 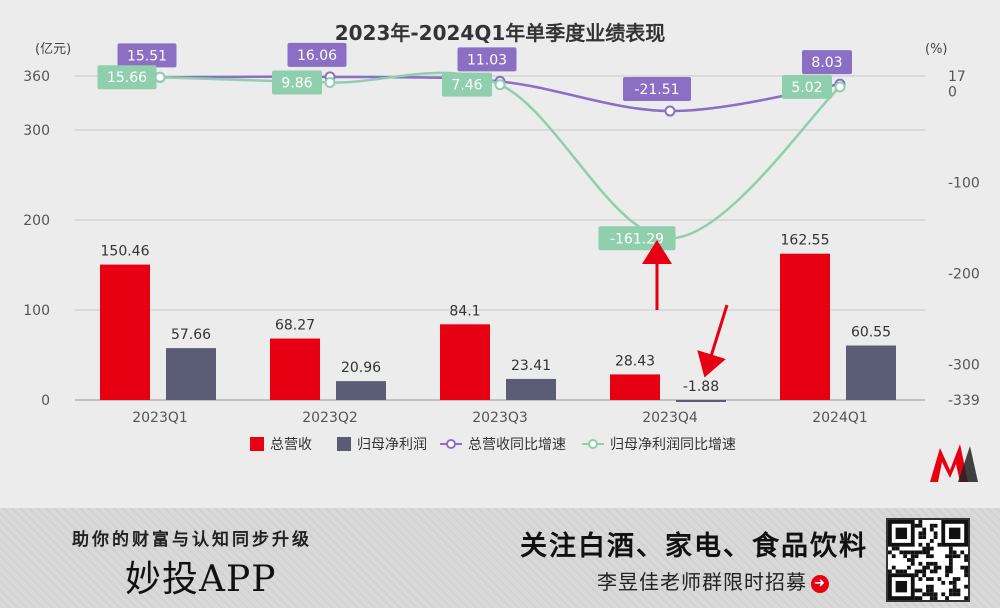 What do you see at coordinates (694, 546) in the screenshot?
I see `footer-focus: 关注白酒、家电、食品饮料` at bounding box center [694, 546].